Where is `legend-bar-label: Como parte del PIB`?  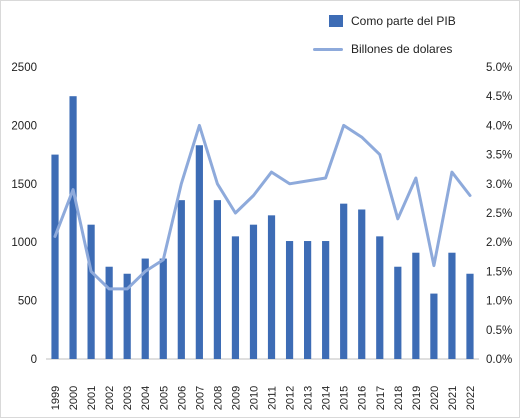 legend-bar-label: Como parte del PIB is located at coordinates (403, 21).